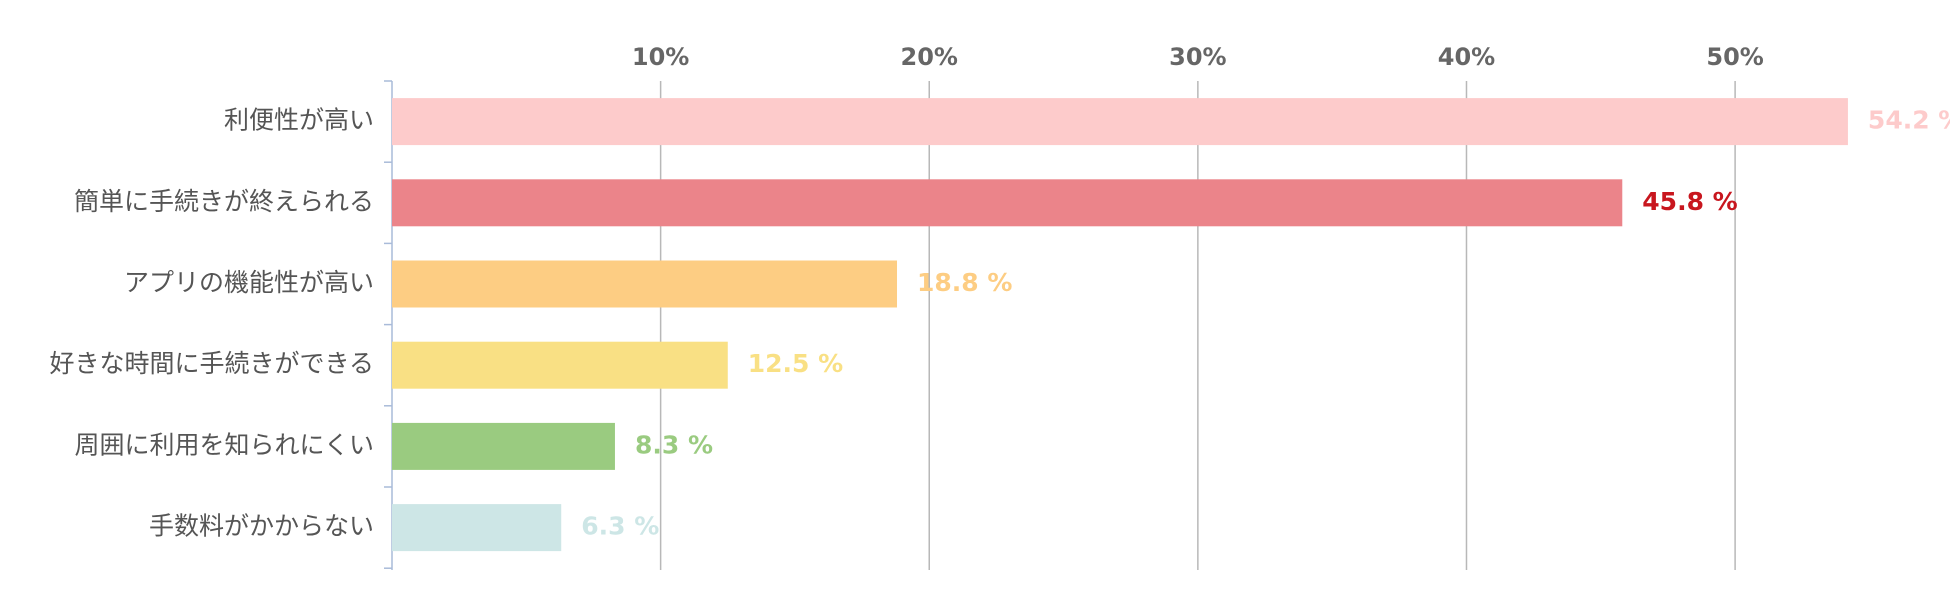 This screenshot has height=589, width=1950. Describe the element at coordinates (224, 201) in the screenshot. I see `category-label: 簡単に手続きが終えられる` at that location.